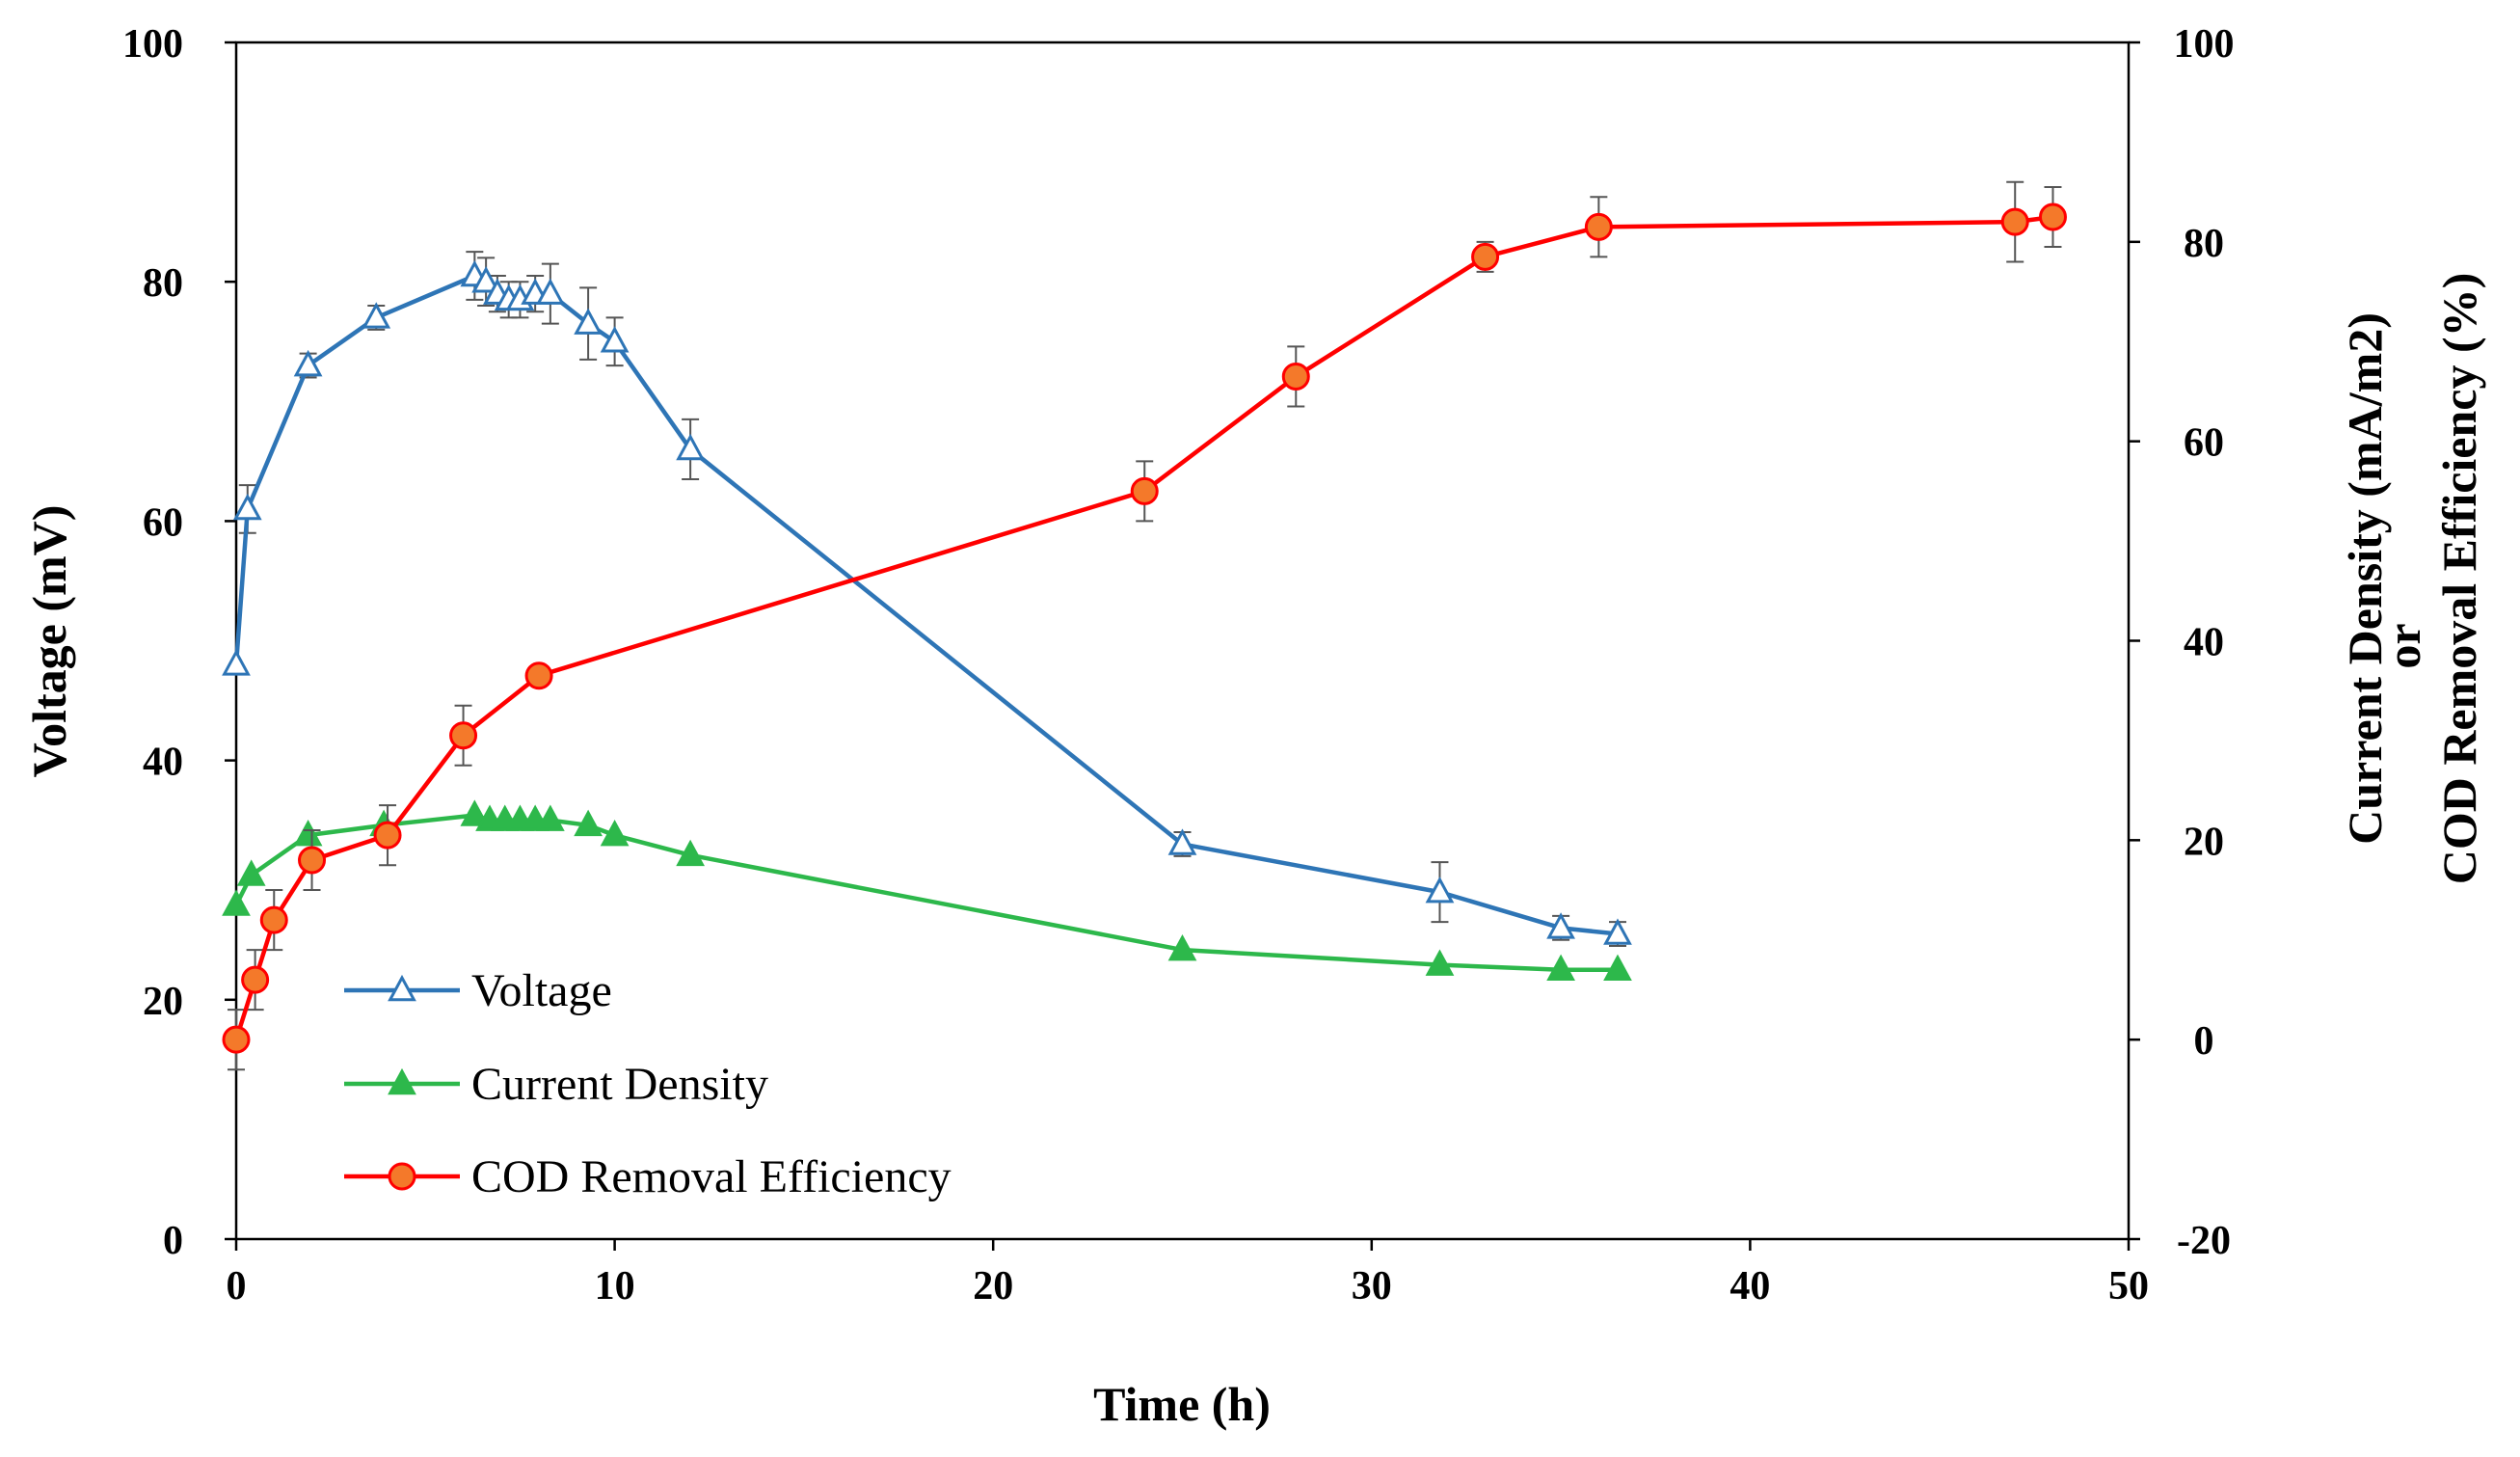  What do you see at coordinates (2204, 842) in the screenshot?
I see `y-right-tick-label: 20` at bounding box center [2204, 842].